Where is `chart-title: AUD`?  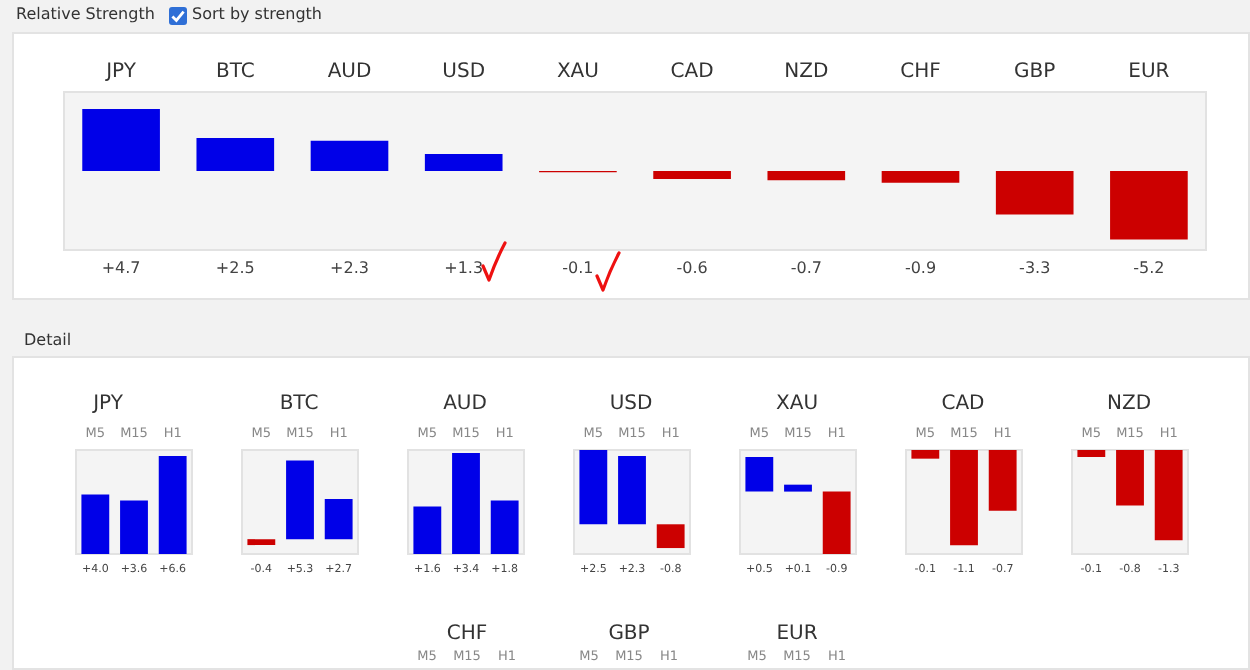 chart-title: AUD is located at coordinates (465, 404).